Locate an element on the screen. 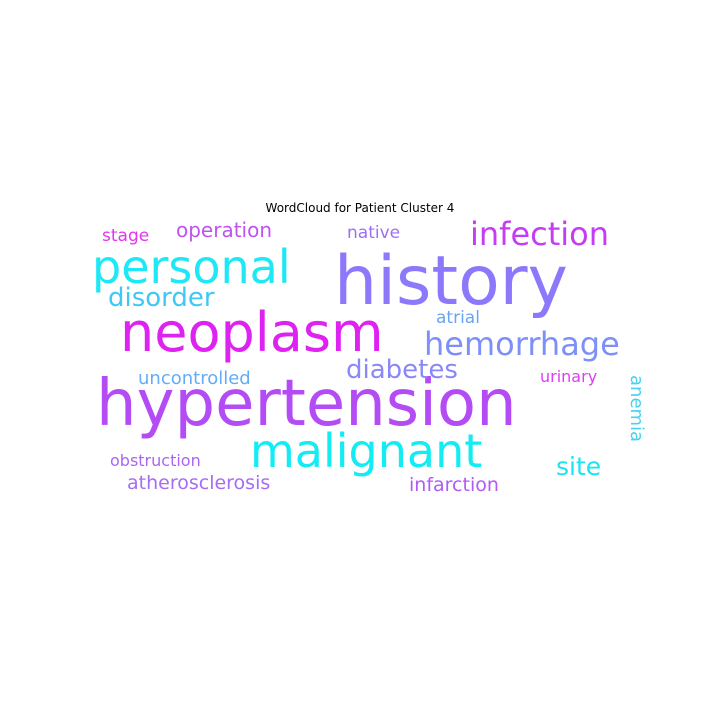  word-disorder: disorder is located at coordinates (161, 298).